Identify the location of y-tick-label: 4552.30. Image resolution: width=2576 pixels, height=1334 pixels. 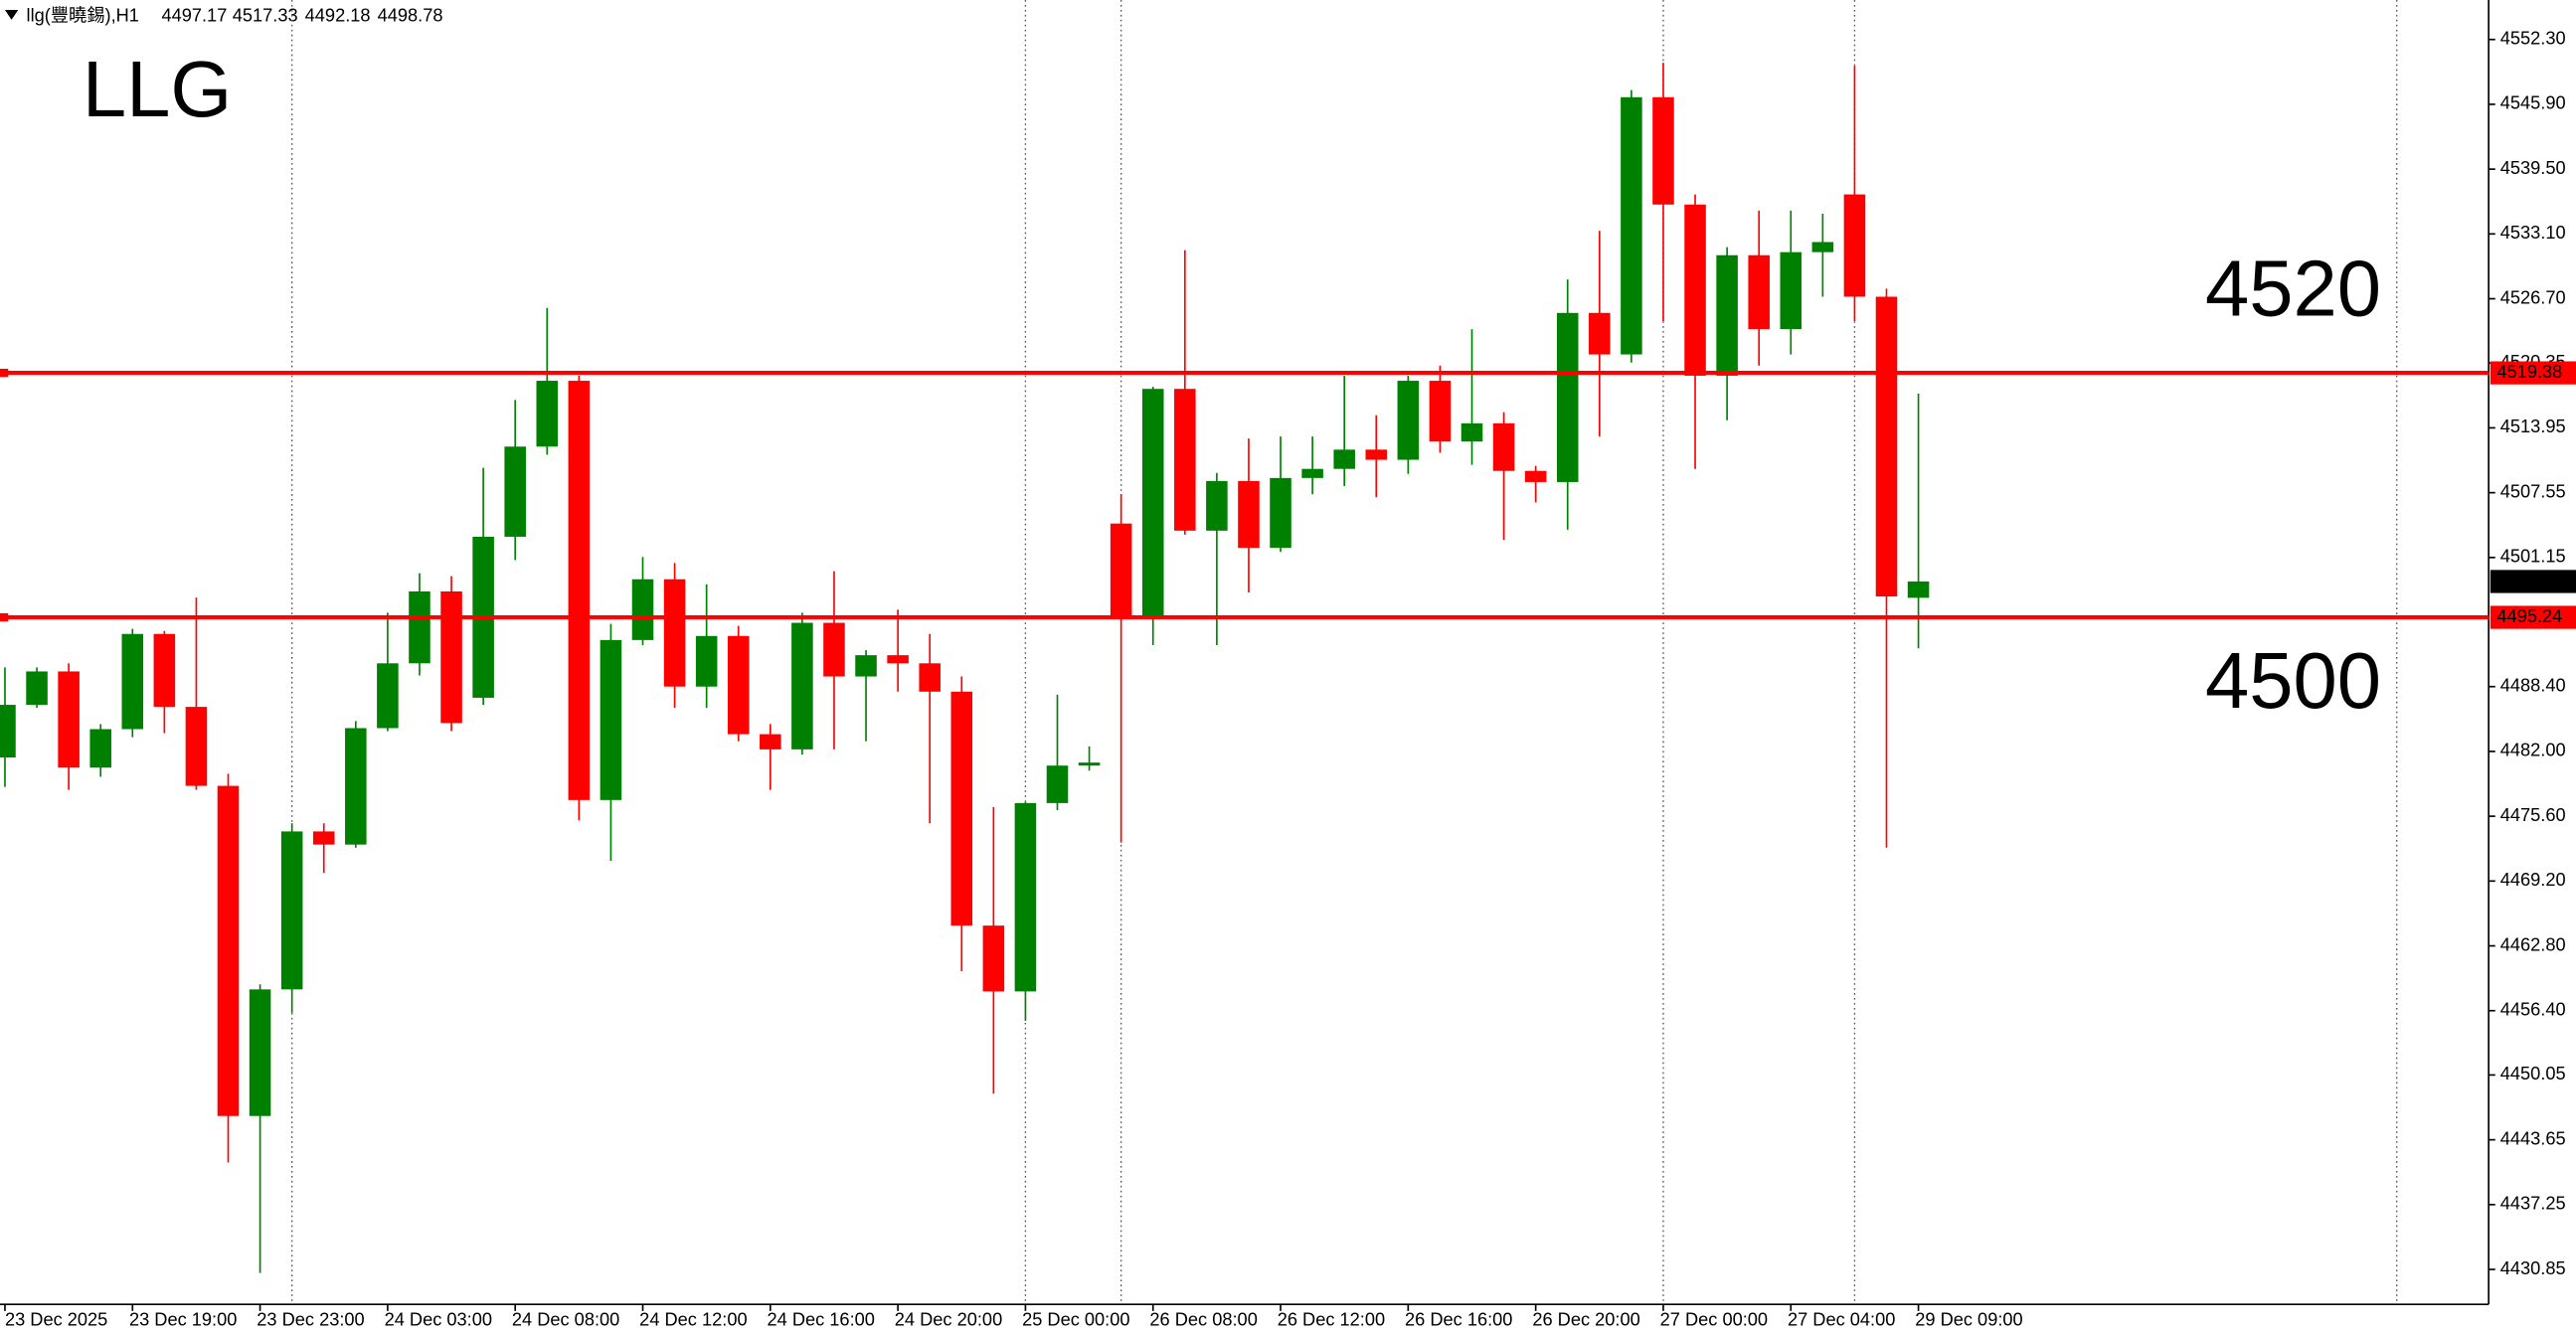
(2533, 39).